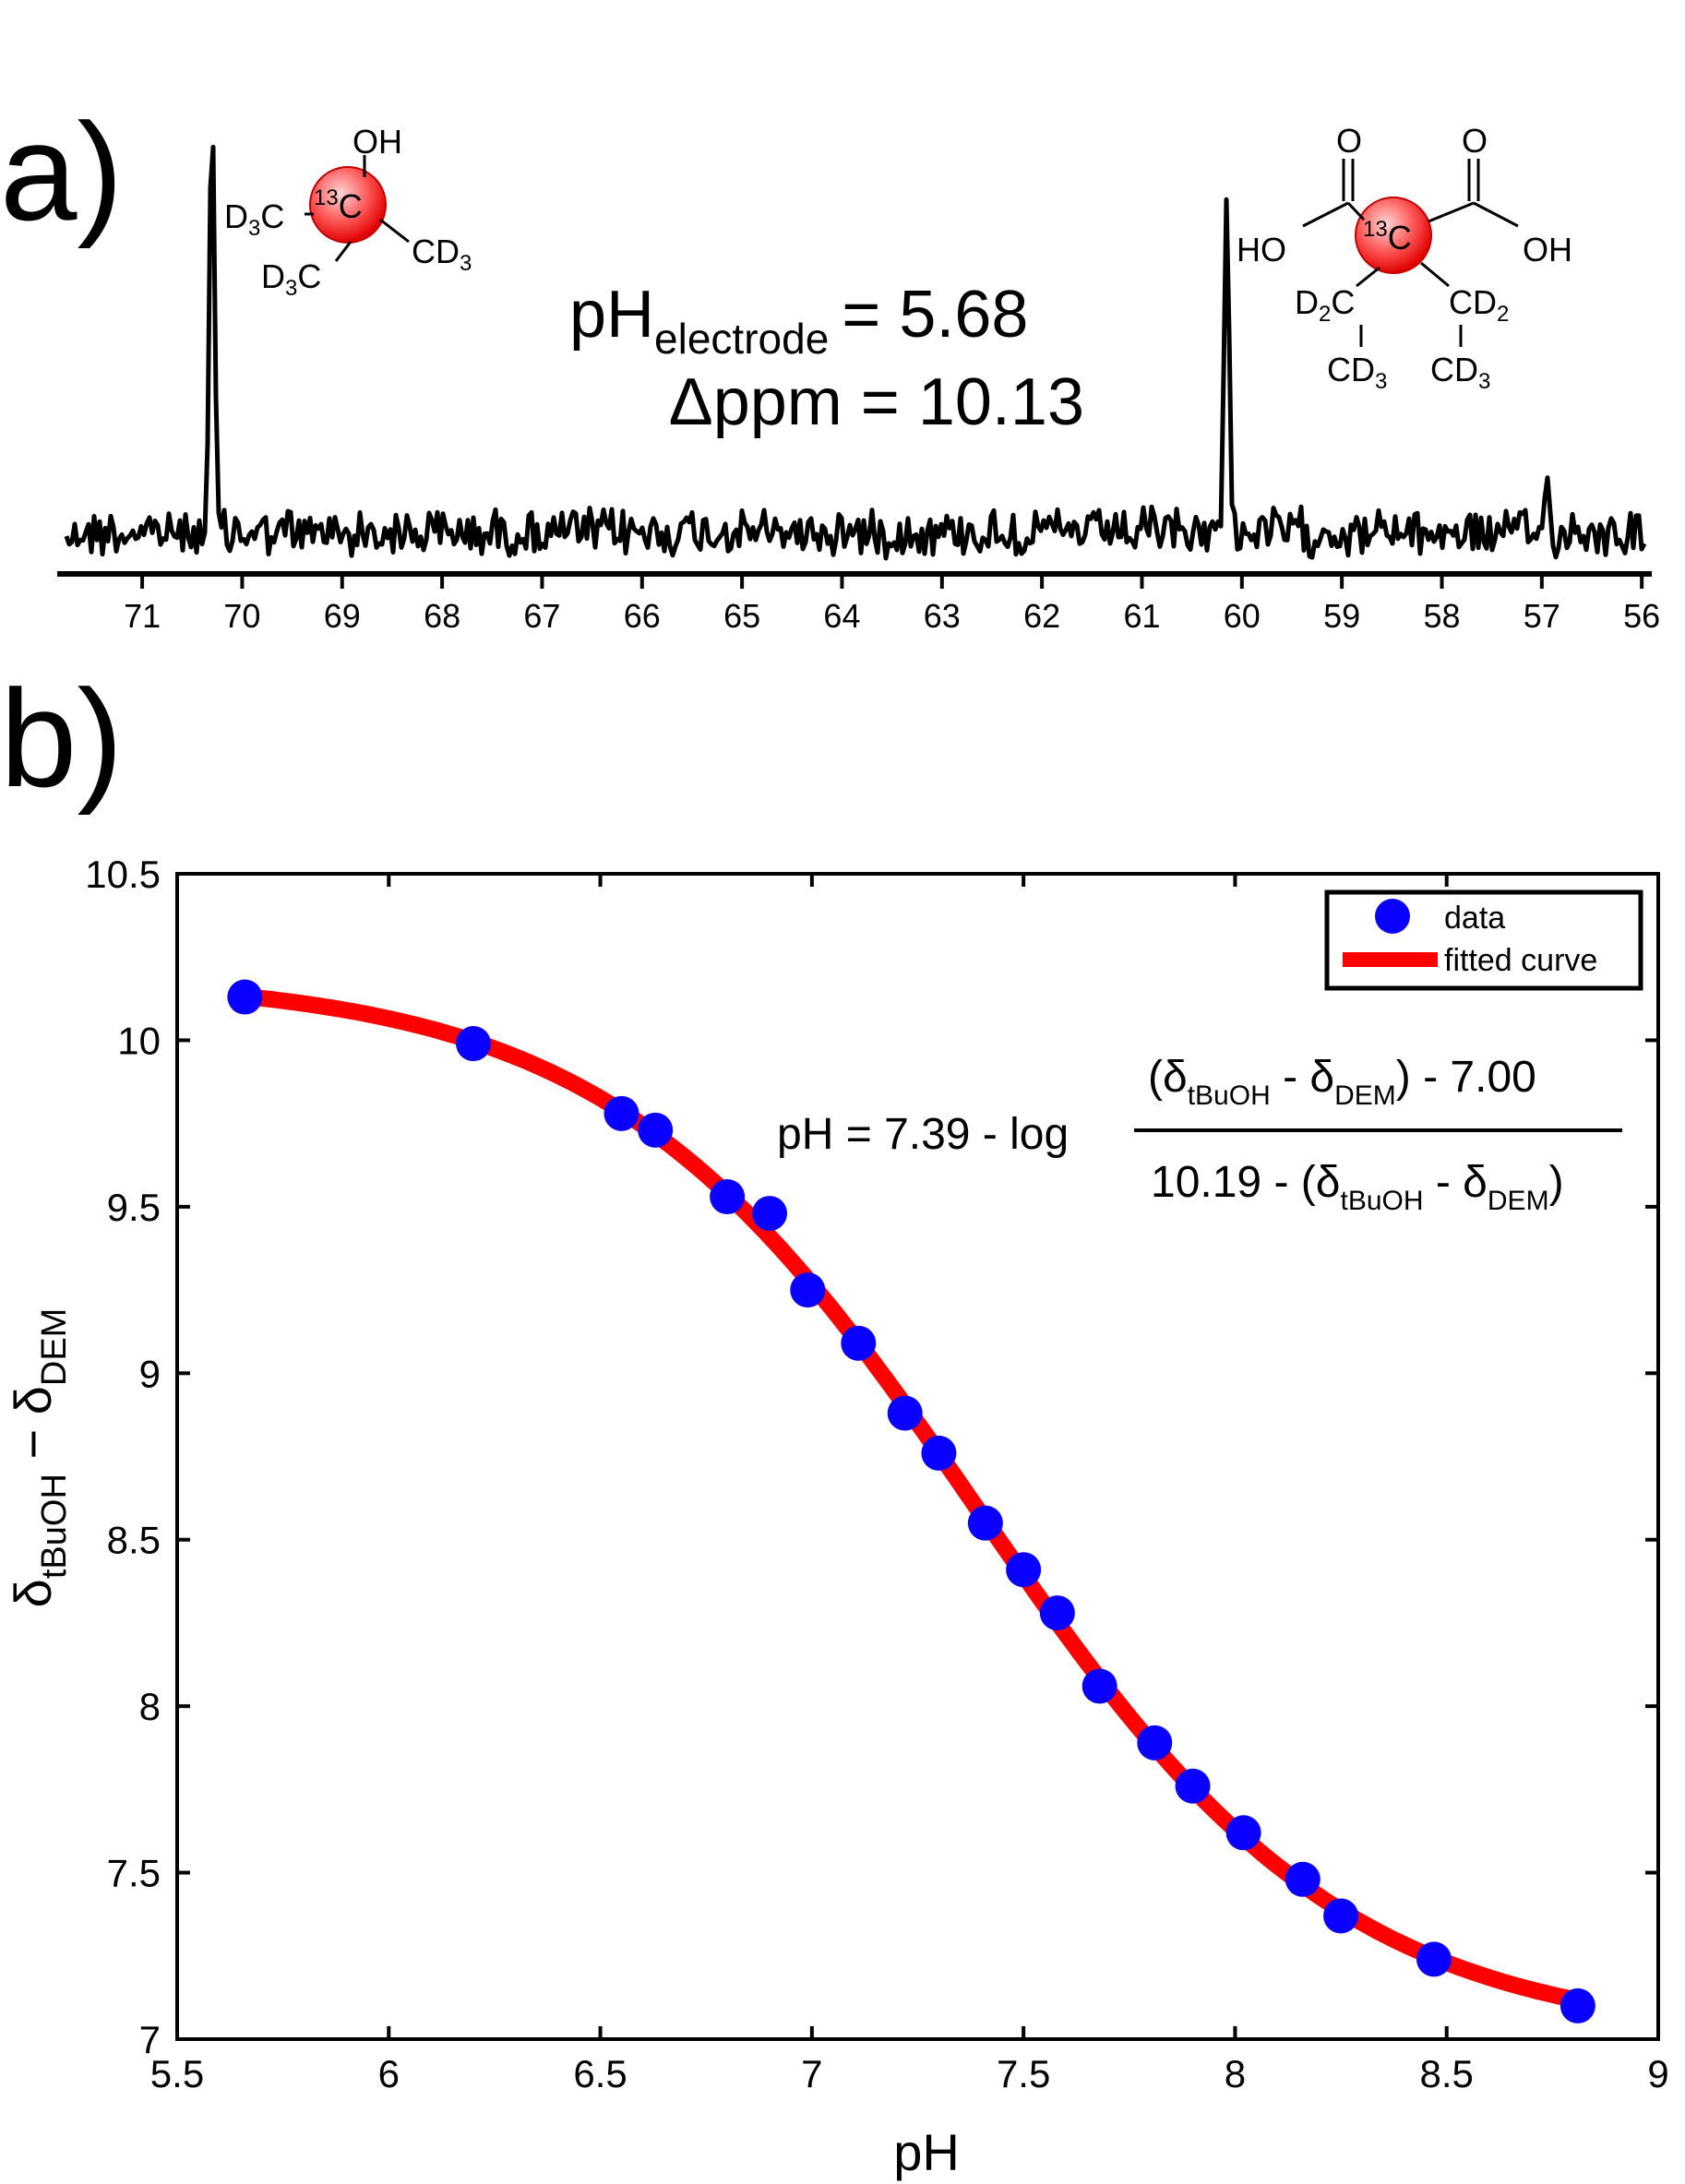 This screenshot has height=2184, width=1685. I want to click on y-tick-label: 9, so click(150, 1373).